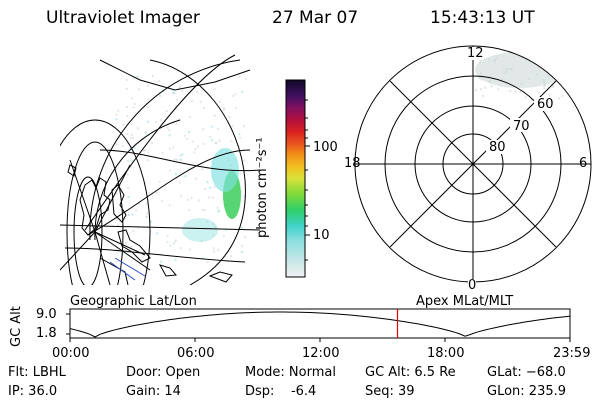 This screenshot has height=400, width=600. I want to click on door-readout: Door: Open, so click(163, 372).